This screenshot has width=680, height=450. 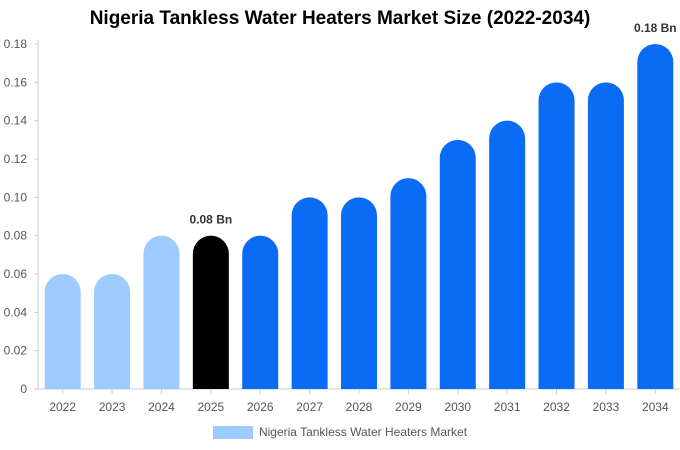 I want to click on y-tick-label: 0.14, so click(x=16, y=121).